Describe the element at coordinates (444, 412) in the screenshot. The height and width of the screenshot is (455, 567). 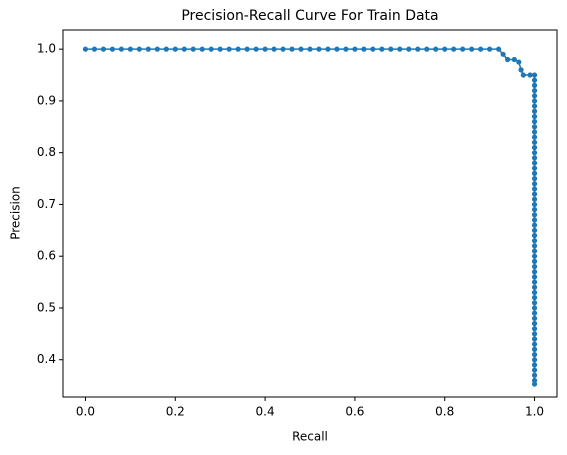
I see `x-tick-label: 0.8` at that location.